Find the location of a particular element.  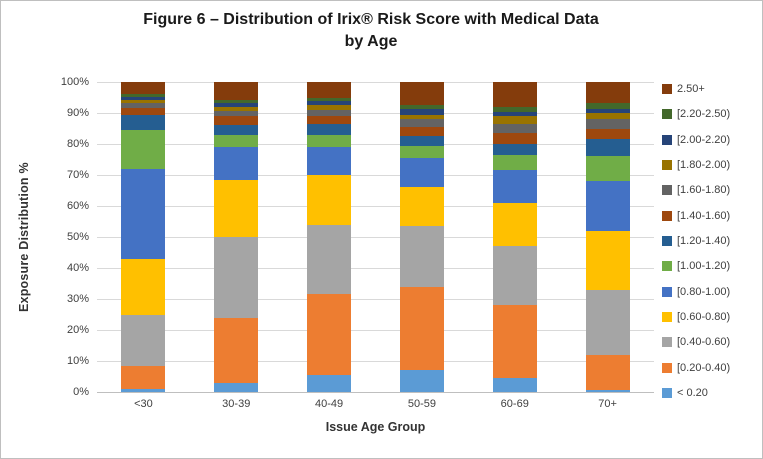

legend-label: [1.60-1.80) is located at coordinates (704, 190).